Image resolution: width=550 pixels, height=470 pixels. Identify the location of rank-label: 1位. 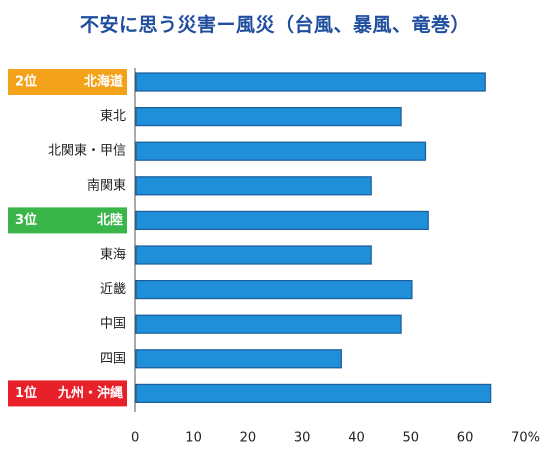
(26, 393).